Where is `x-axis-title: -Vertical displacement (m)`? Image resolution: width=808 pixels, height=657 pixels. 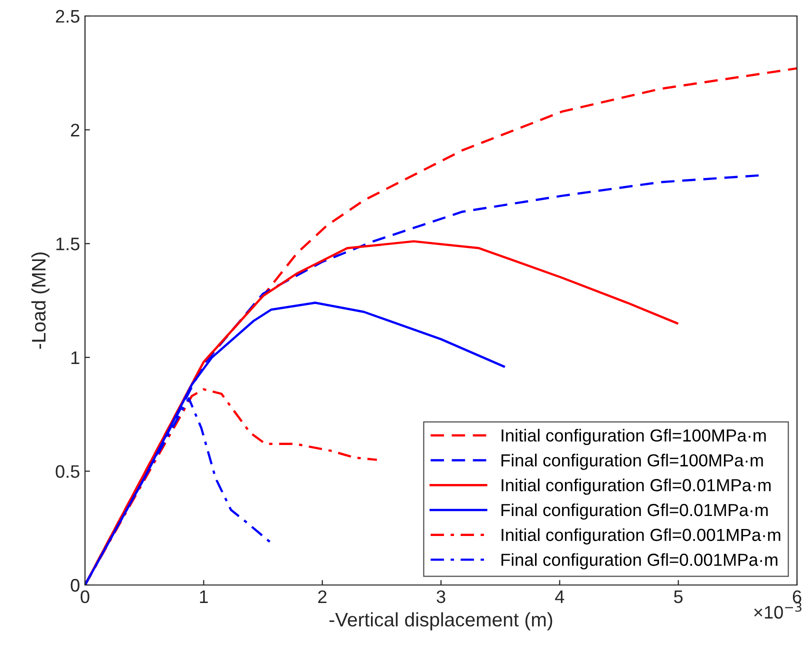 x-axis-title: -Vertical displacement (m) is located at coordinates (440, 621).